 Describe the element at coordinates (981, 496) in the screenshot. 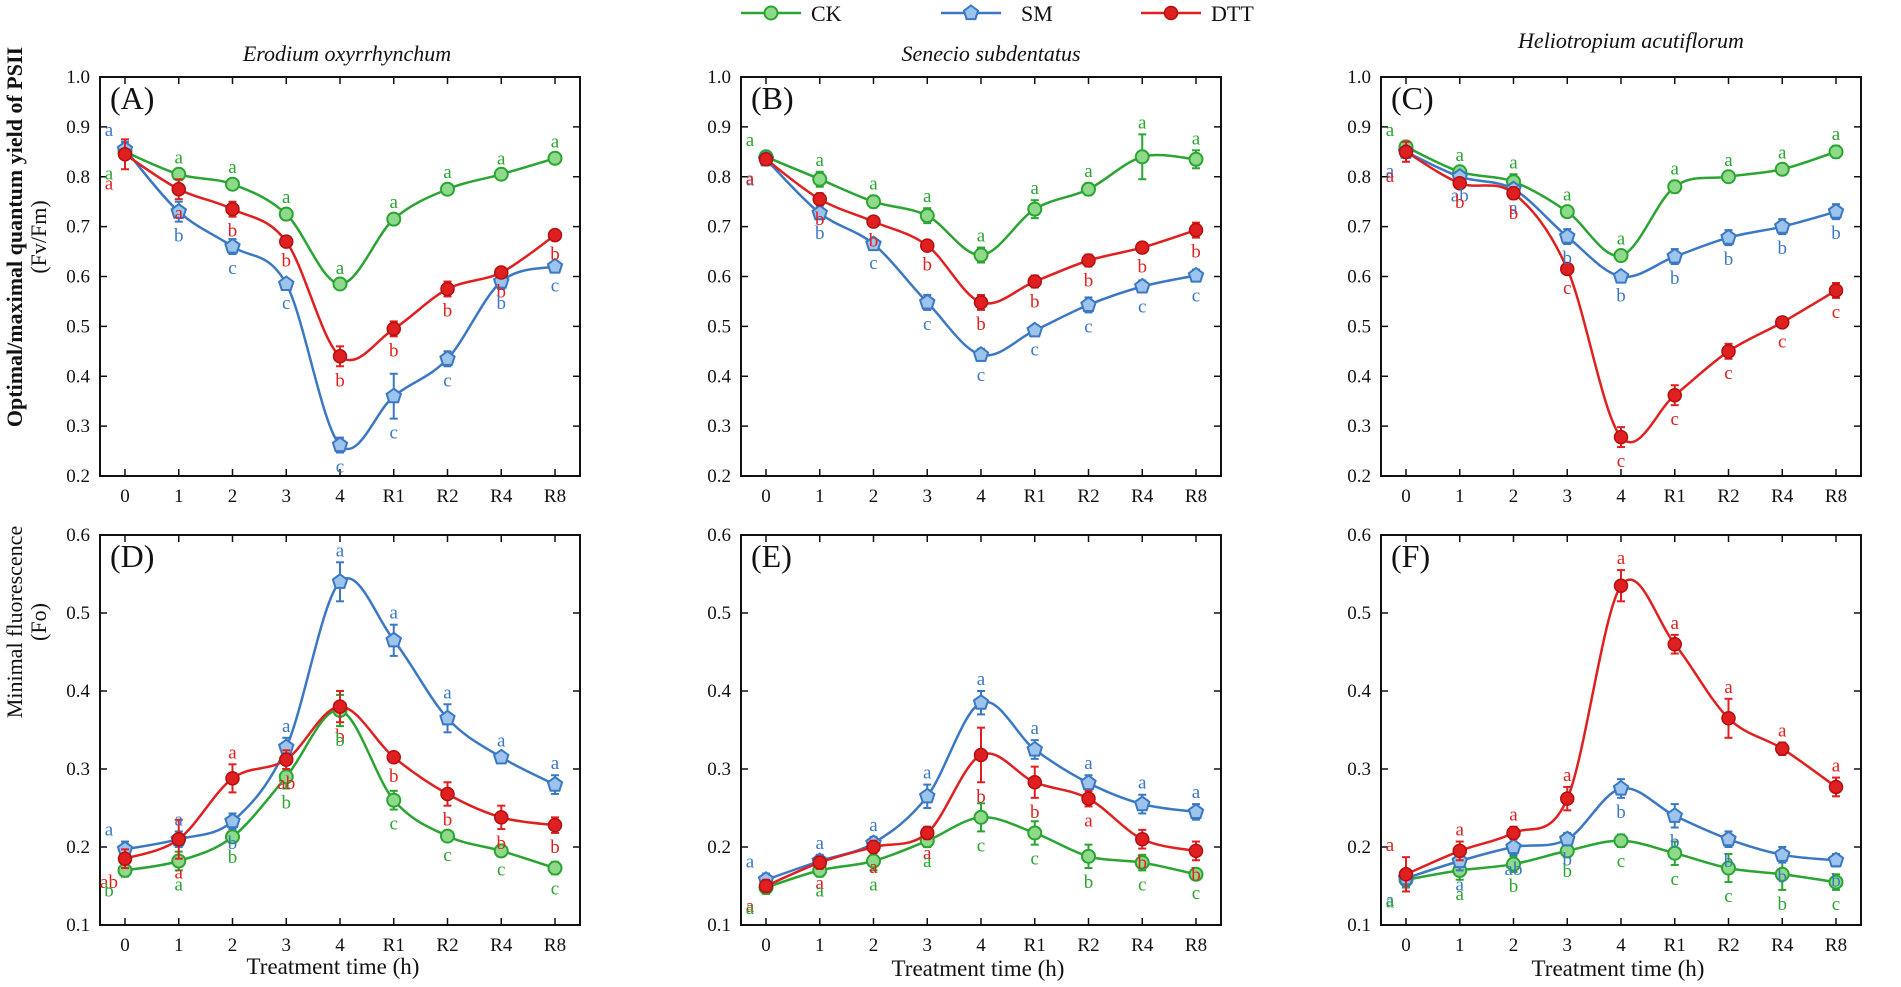

I see `x-tick-label: 4` at that location.